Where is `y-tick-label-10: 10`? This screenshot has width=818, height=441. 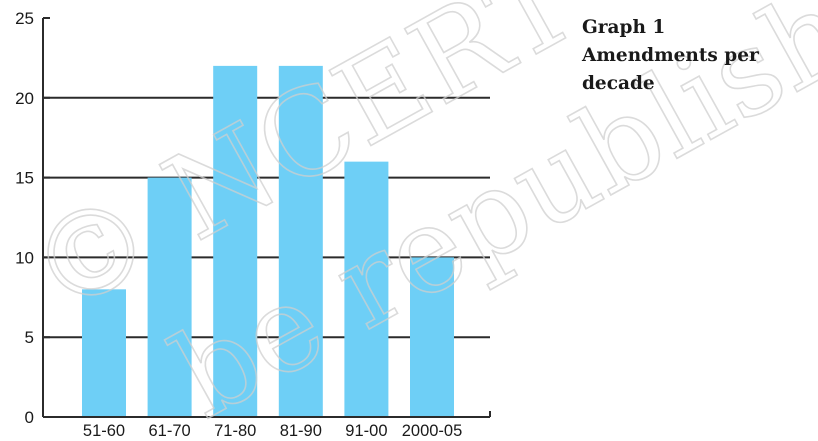
y-tick-label-10: 10 is located at coordinates (24, 257).